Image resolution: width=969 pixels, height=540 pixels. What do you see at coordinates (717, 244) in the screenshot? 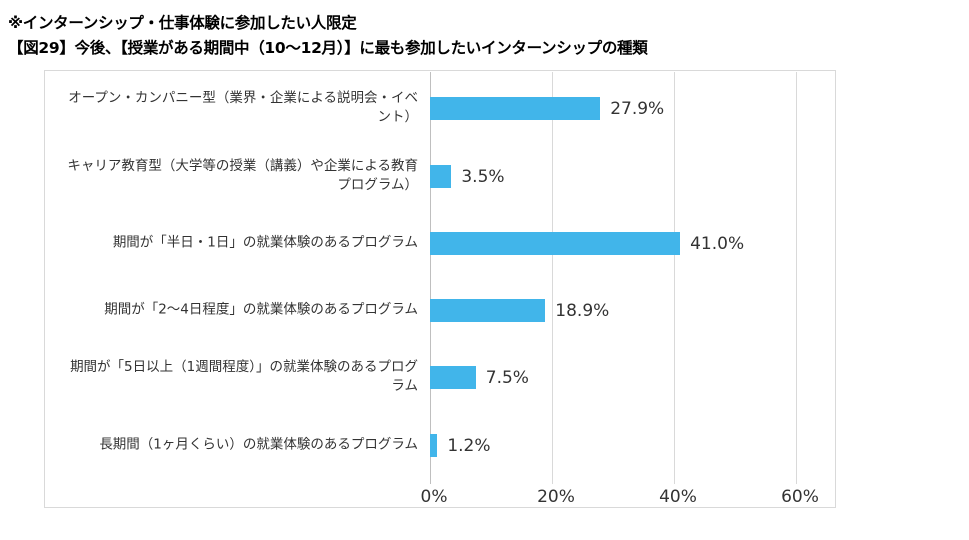
I see `value-label: 41.0%` at bounding box center [717, 244].